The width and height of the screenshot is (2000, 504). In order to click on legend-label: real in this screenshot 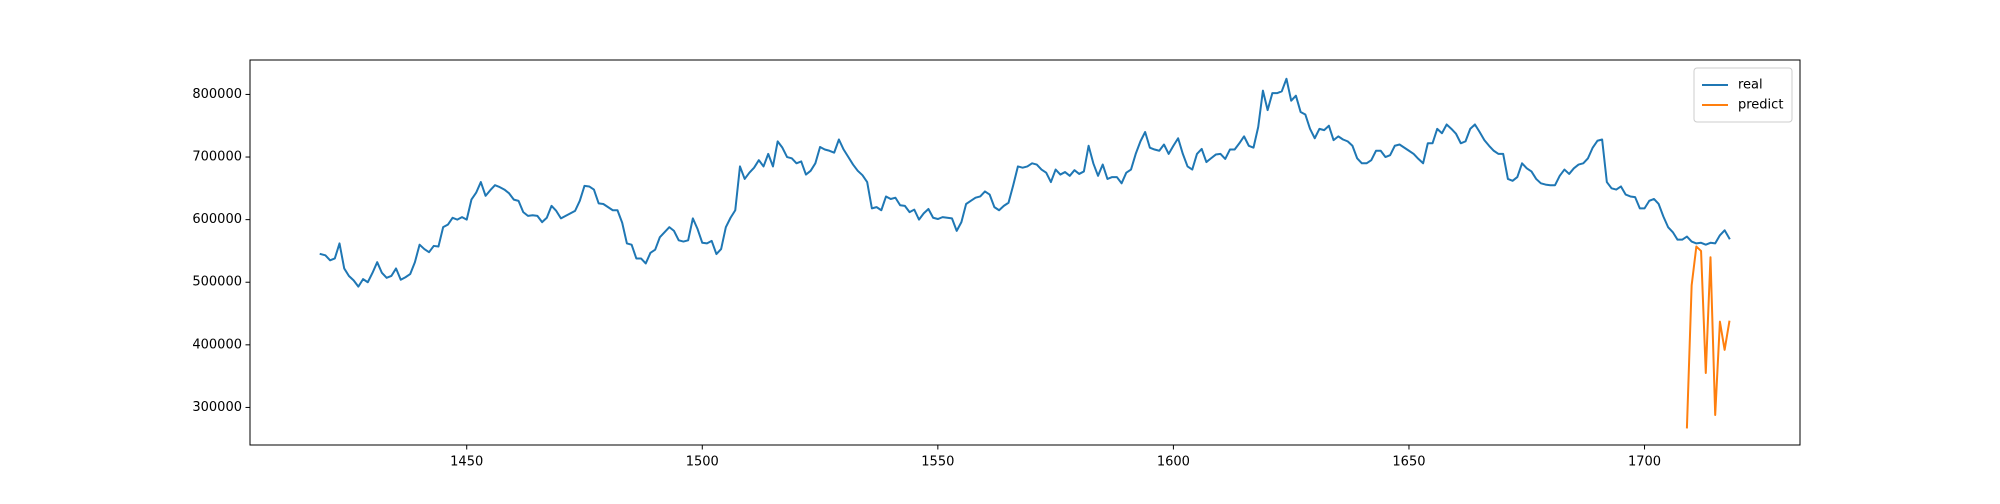, I will do `click(1750, 85)`.